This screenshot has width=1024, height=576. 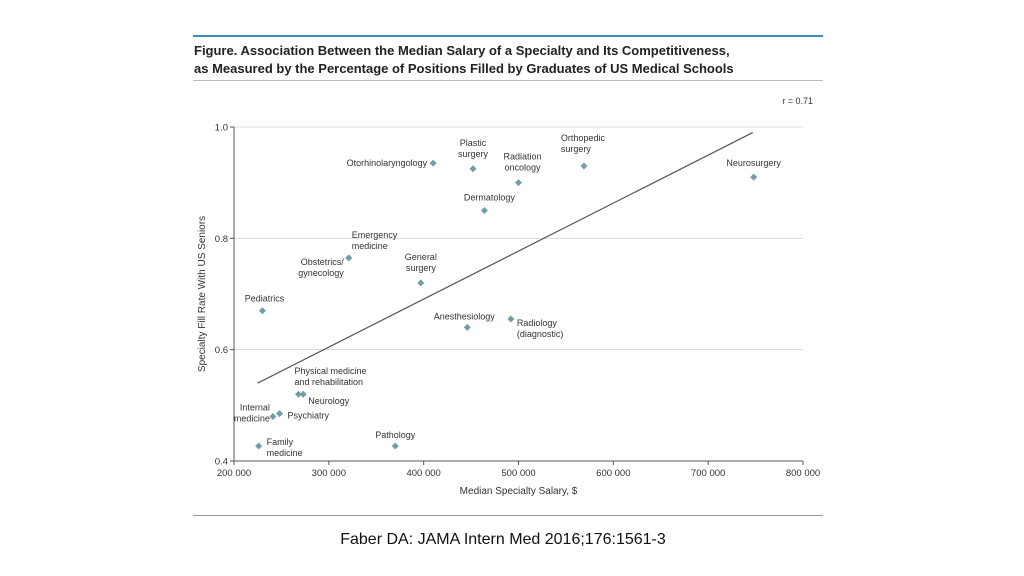 What do you see at coordinates (540, 334) in the screenshot?
I see `data-point-label: (diagnostic)` at bounding box center [540, 334].